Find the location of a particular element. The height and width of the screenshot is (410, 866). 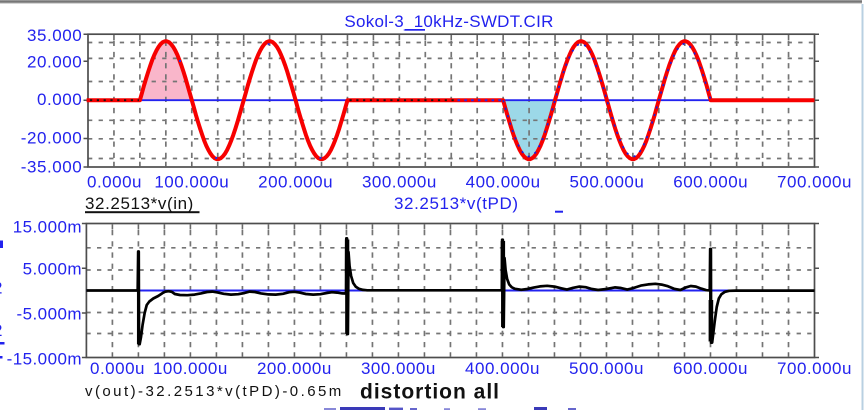

svg-text: distortion all is located at coordinates (430, 391).